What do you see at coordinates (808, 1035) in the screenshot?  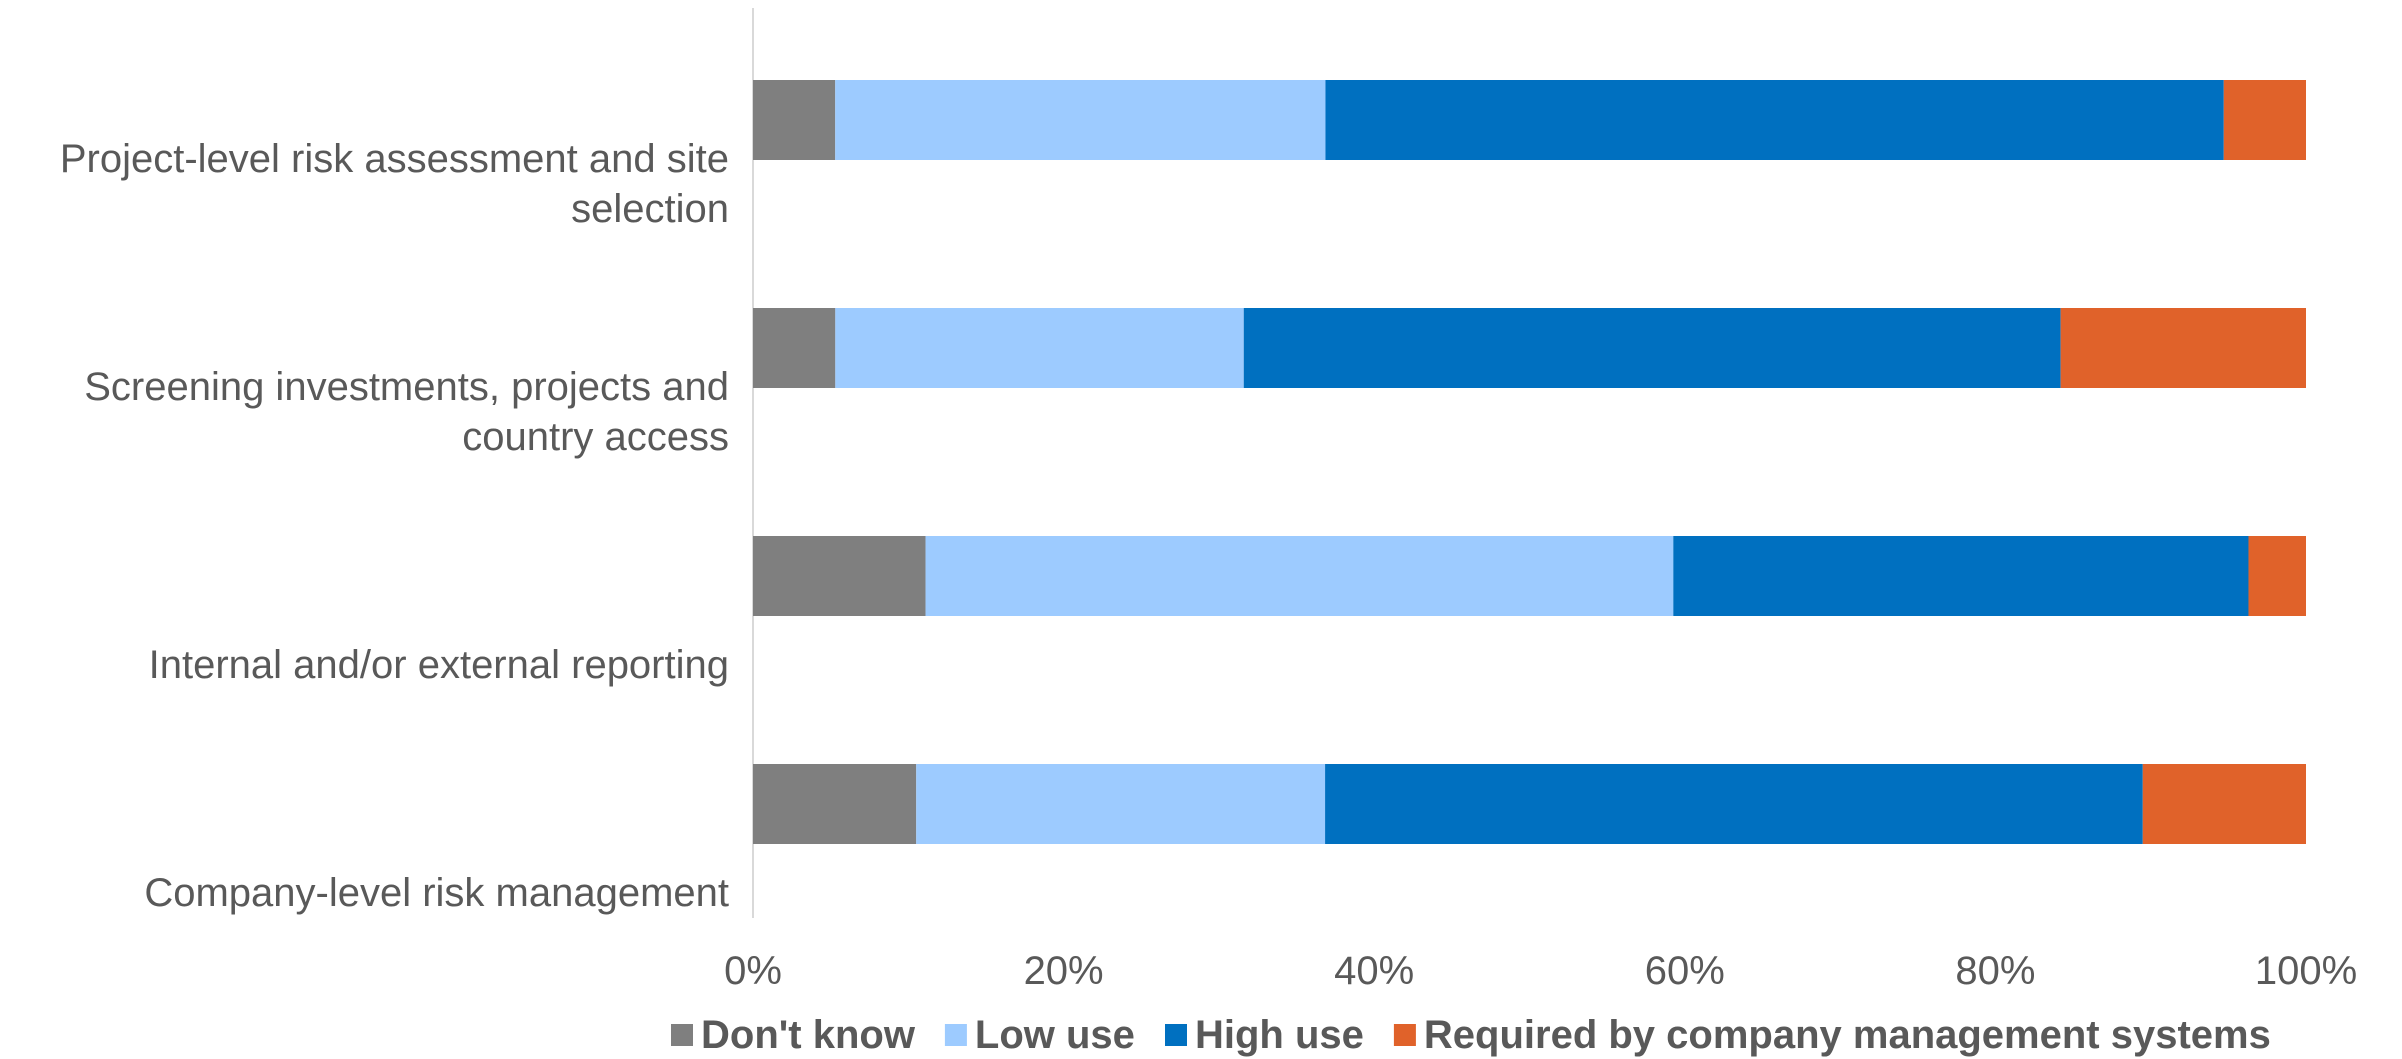 I see `legend-label-1: Don't know` at bounding box center [808, 1035].